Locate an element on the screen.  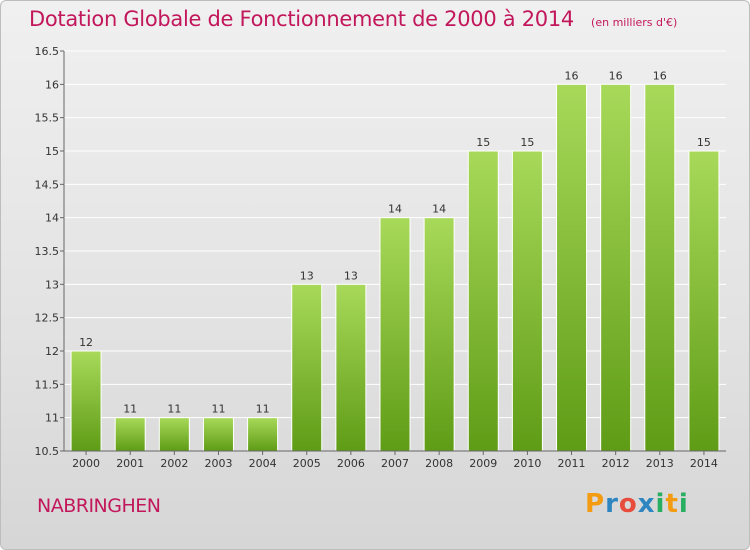
y-tick-label: 12 is located at coordinates (52, 351).